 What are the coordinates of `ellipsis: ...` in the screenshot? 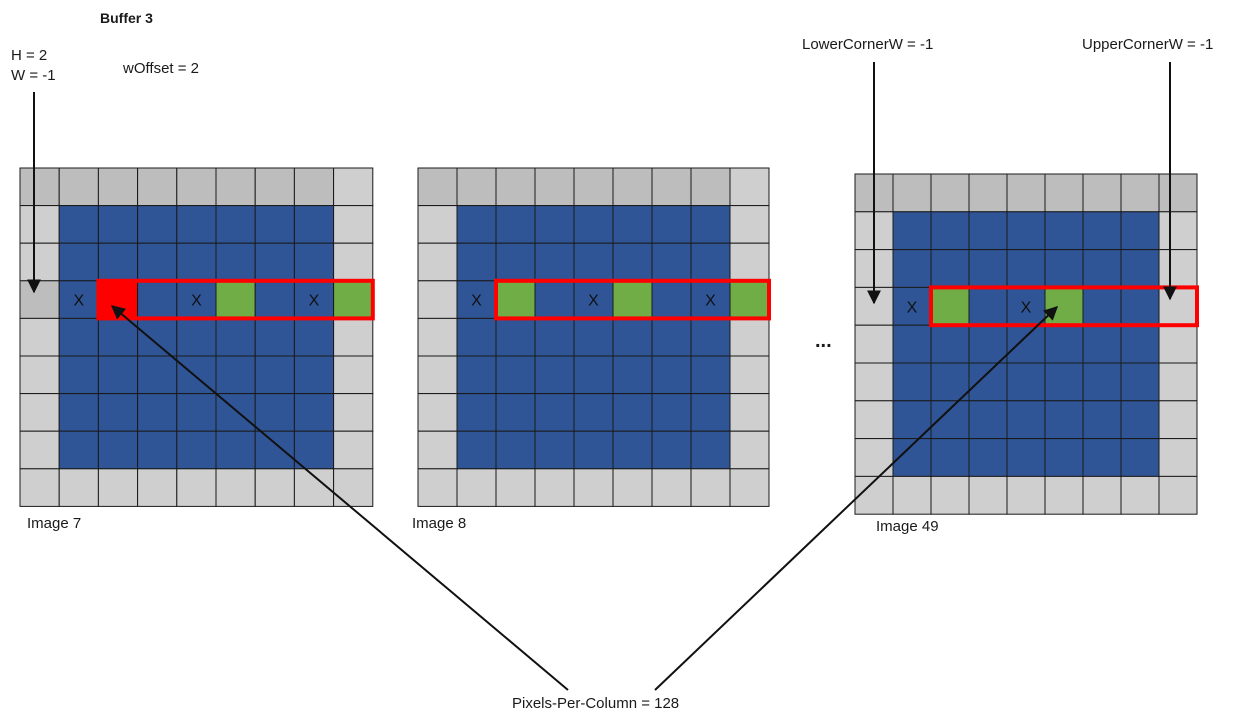 It's located at (823, 341).